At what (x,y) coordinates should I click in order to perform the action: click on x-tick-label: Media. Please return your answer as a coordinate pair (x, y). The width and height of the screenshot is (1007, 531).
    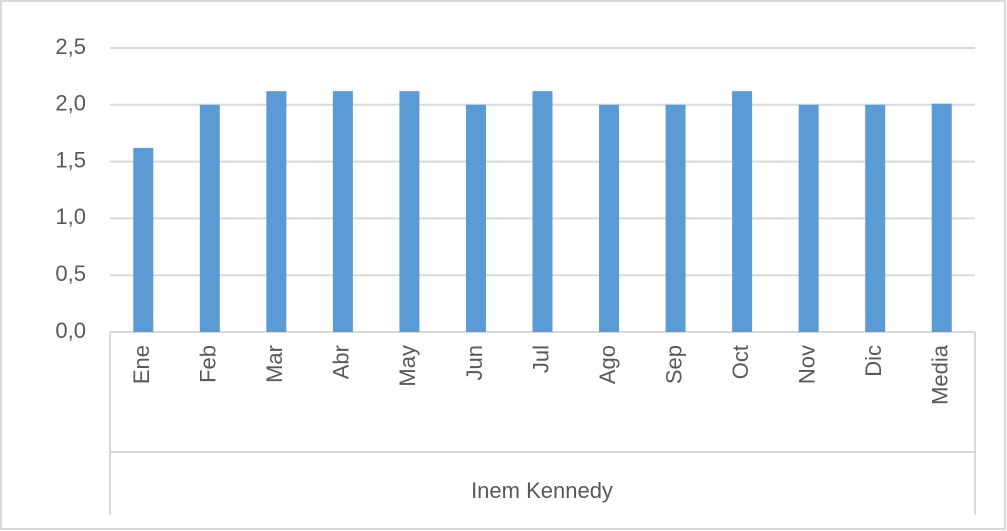
    Looking at the image, I should click on (940, 374).